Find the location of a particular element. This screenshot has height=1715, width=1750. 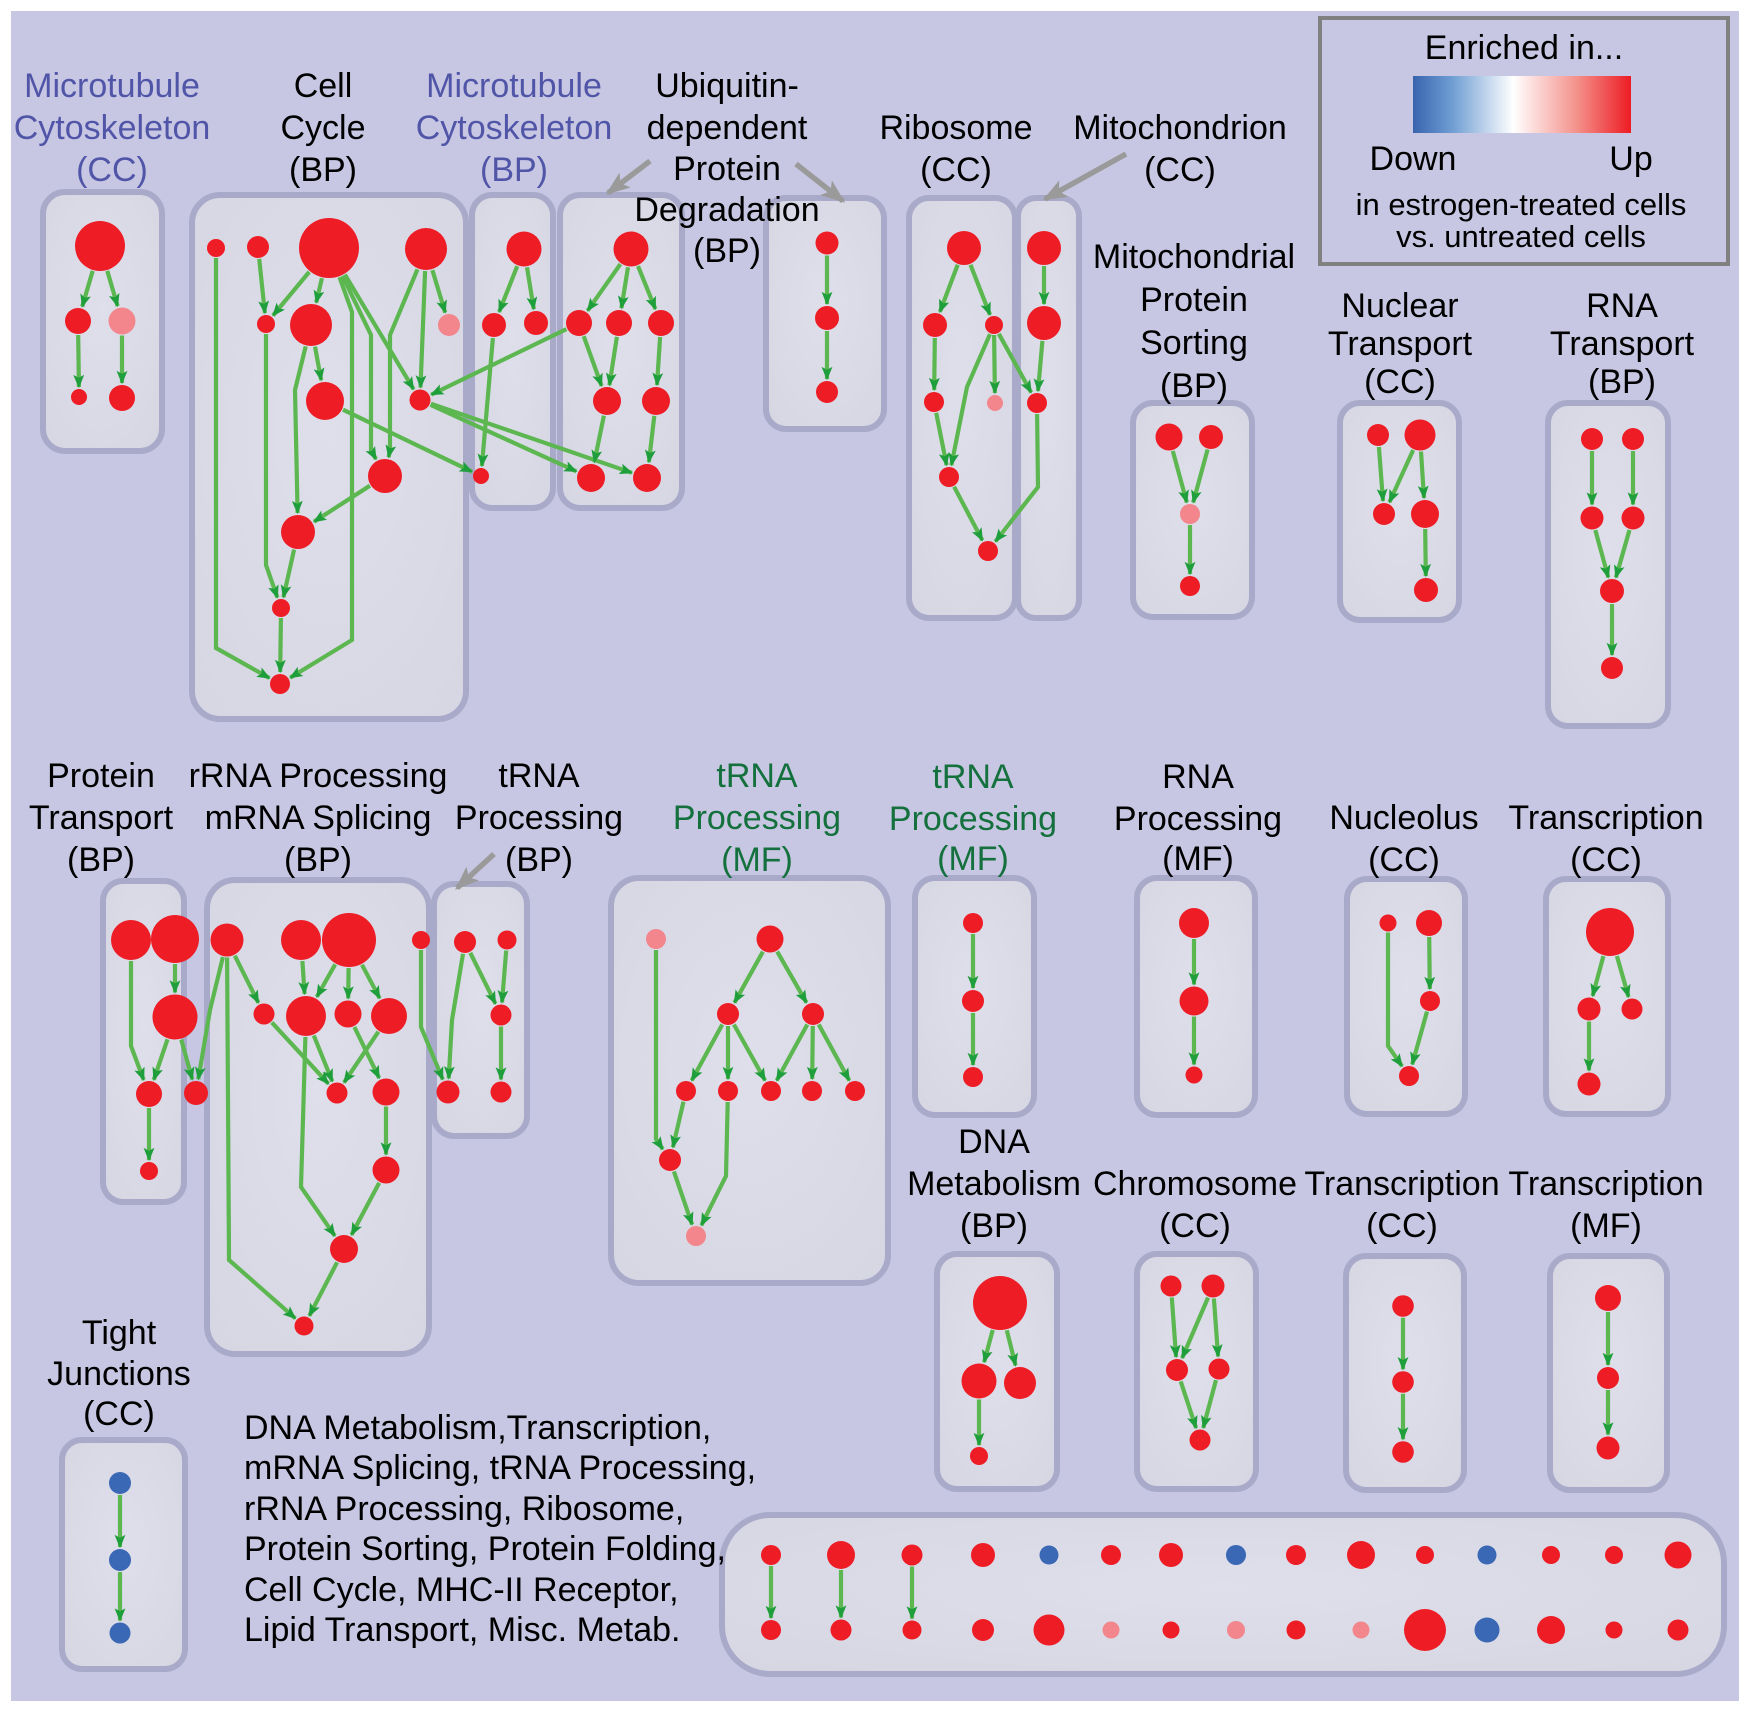

svg-text: DNA Metabolism,Transcription, is located at coordinates (477, 1428).